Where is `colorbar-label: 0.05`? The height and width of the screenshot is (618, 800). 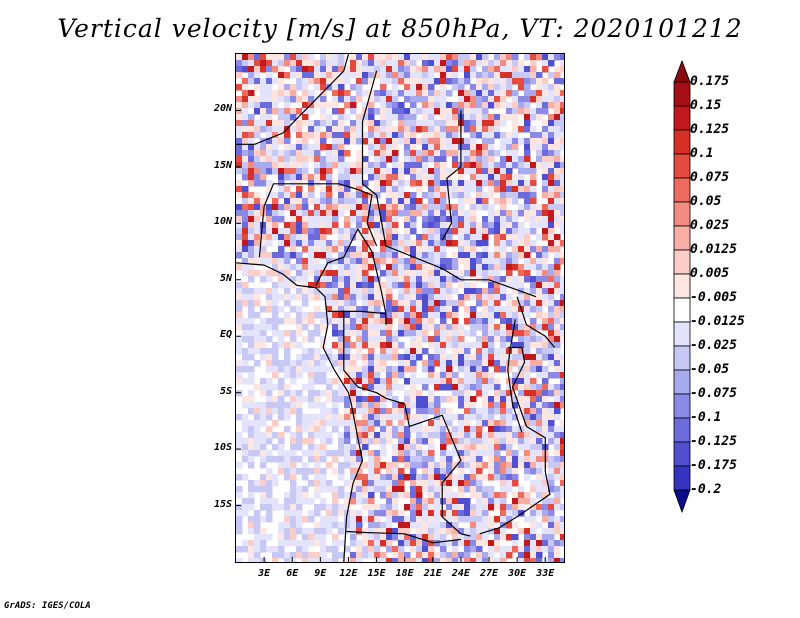
colorbar-label: 0.05 is located at coordinates (706, 201).